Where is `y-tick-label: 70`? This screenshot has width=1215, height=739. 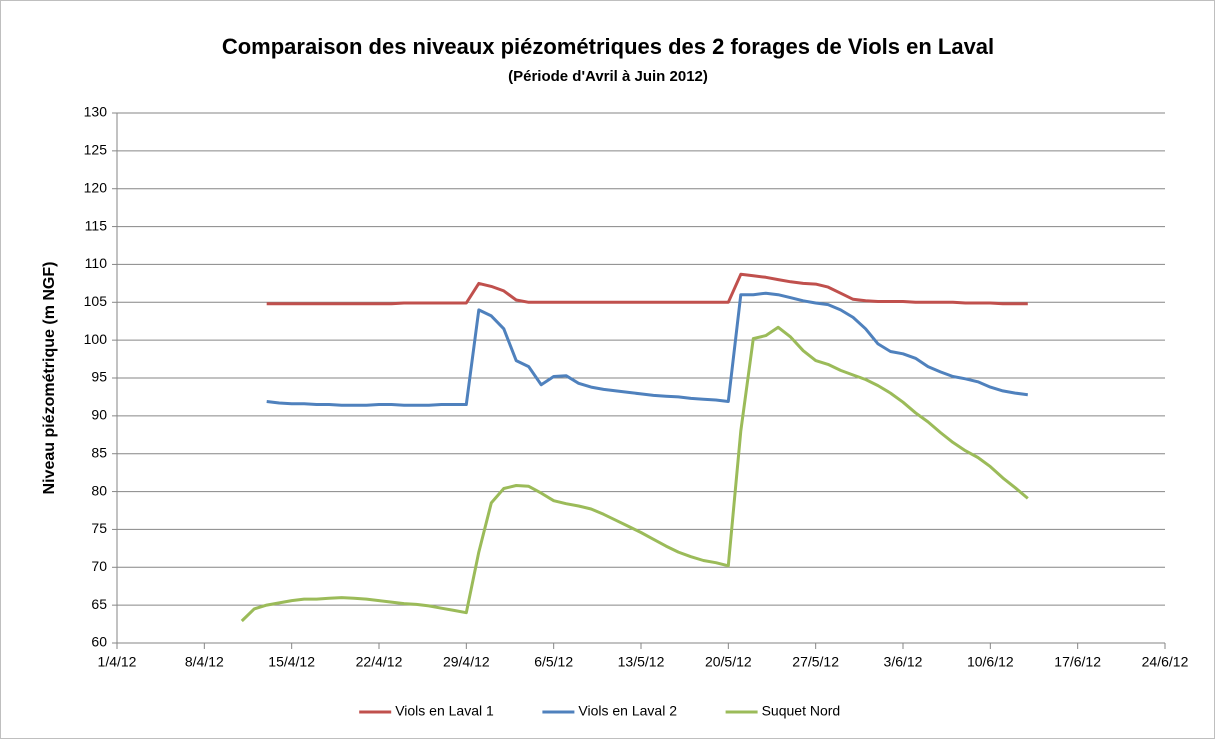 y-tick-label: 70 is located at coordinates (99, 566).